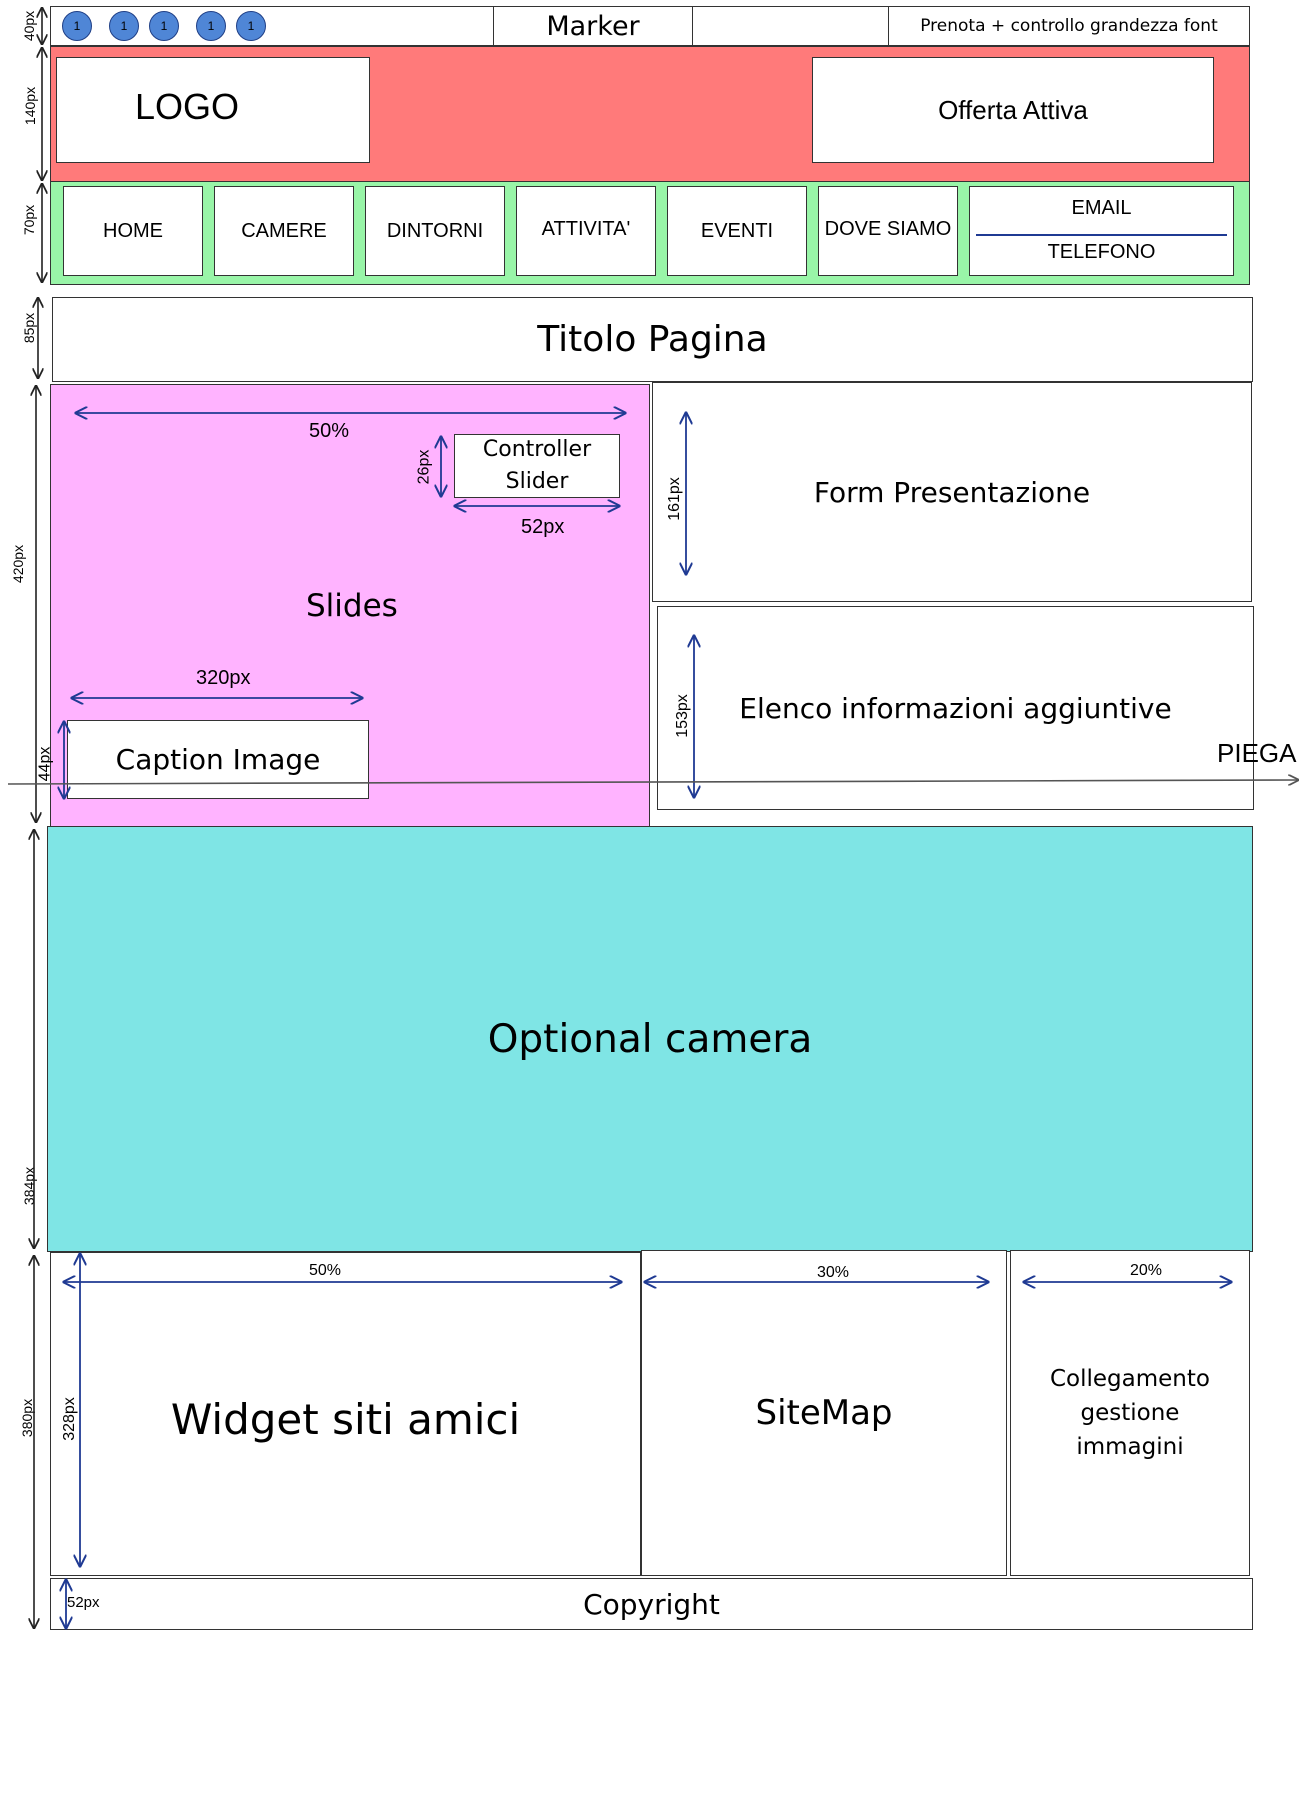 The image size is (1300, 1800). I want to click on slides-height-label: 420px, so click(18, 564).